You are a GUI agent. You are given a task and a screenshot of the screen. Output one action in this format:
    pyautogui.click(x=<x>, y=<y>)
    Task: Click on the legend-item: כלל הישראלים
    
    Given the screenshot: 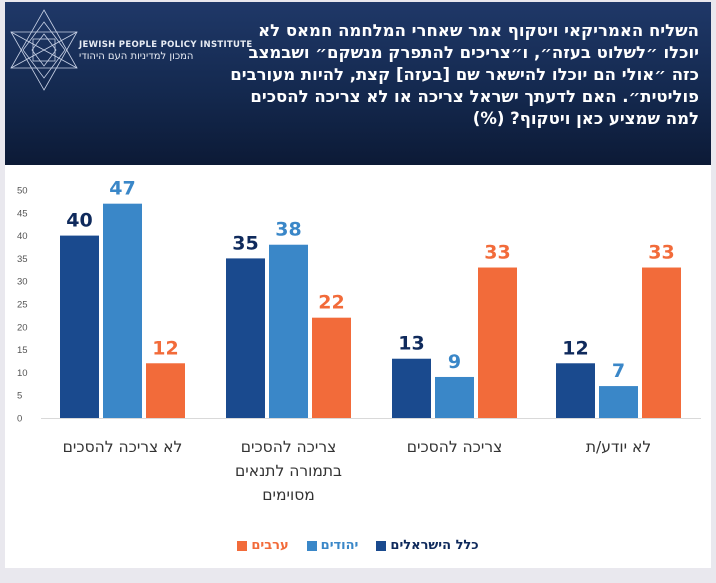 What is the action you would take?
    pyautogui.click(x=427, y=545)
    